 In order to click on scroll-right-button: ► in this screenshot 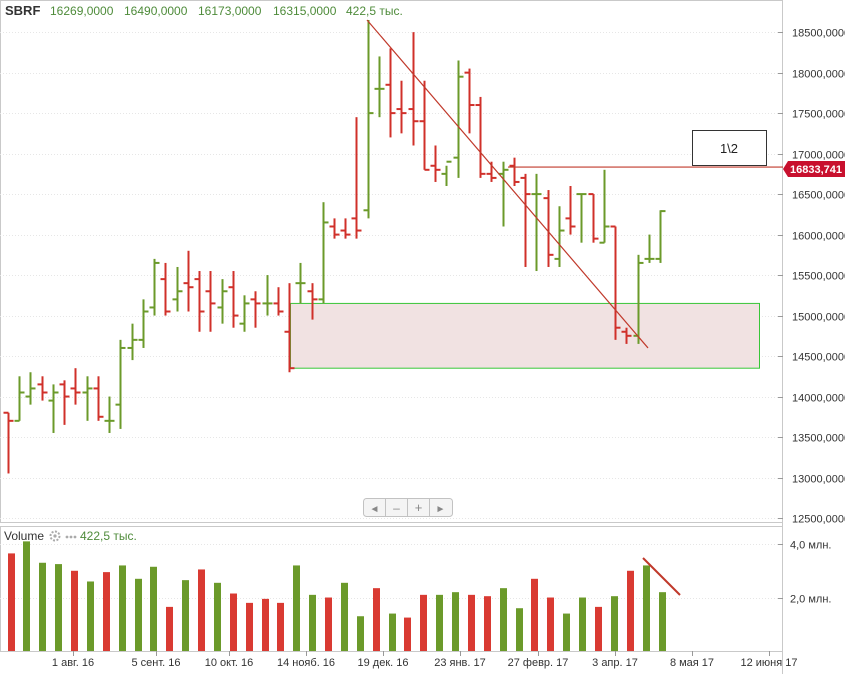, I will do `click(441, 509)`.